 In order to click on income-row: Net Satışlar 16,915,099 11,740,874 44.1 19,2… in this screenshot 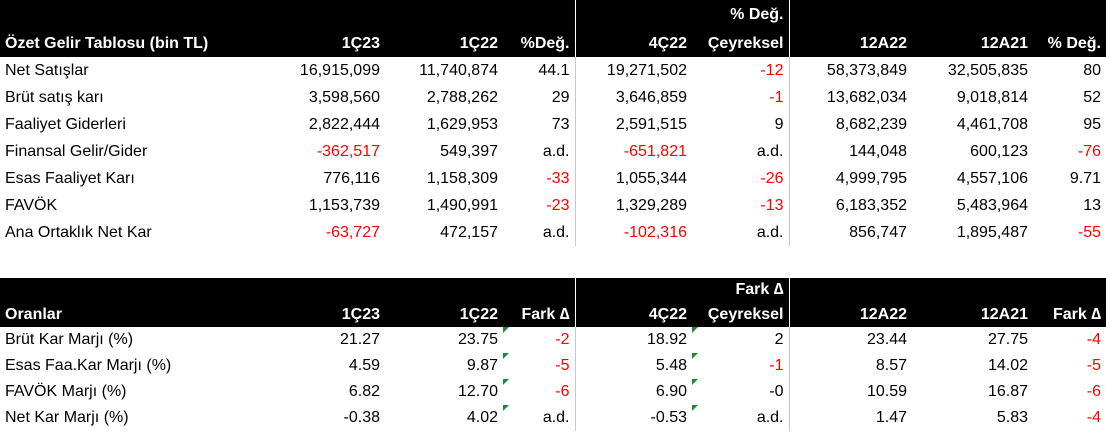, I will do `click(553, 70)`.